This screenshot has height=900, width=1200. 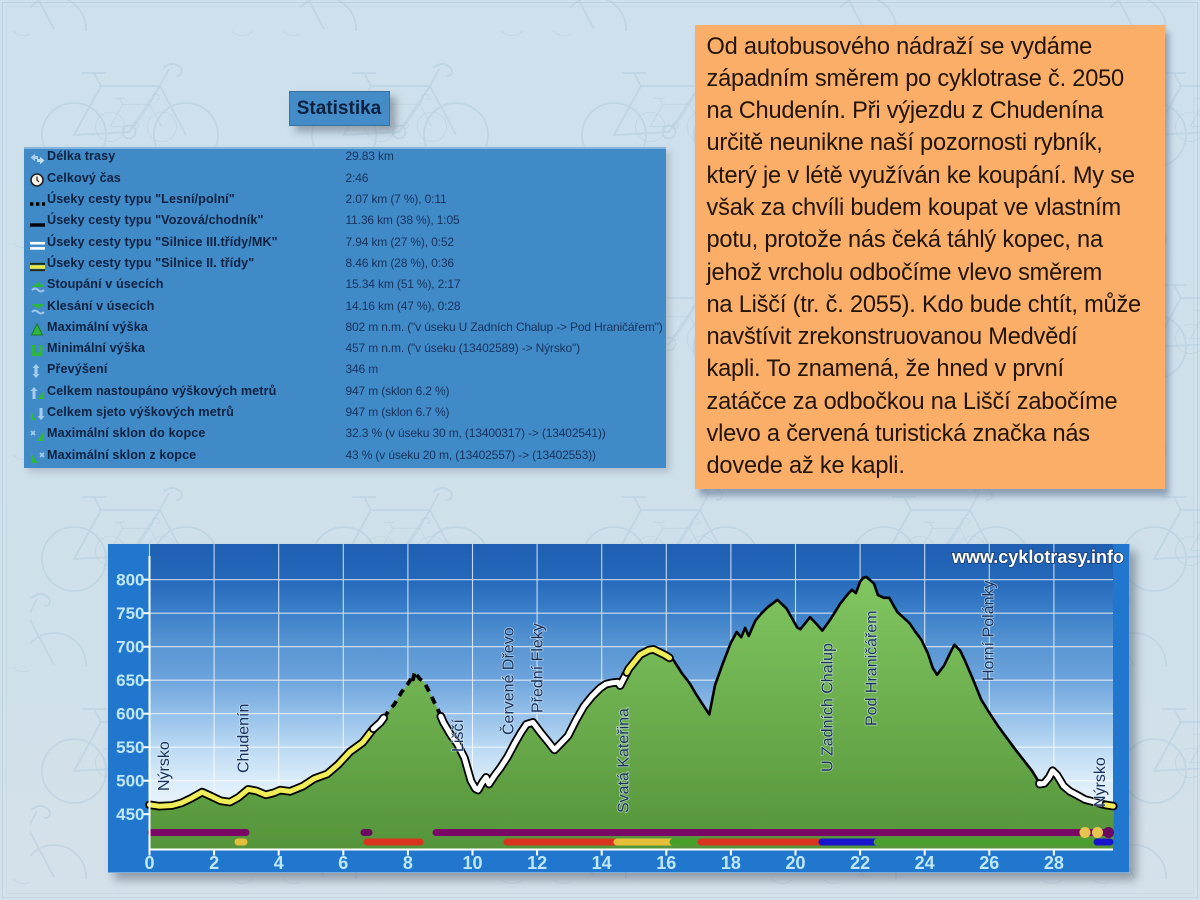 I want to click on svg-text: 26, so click(x=989, y=863).